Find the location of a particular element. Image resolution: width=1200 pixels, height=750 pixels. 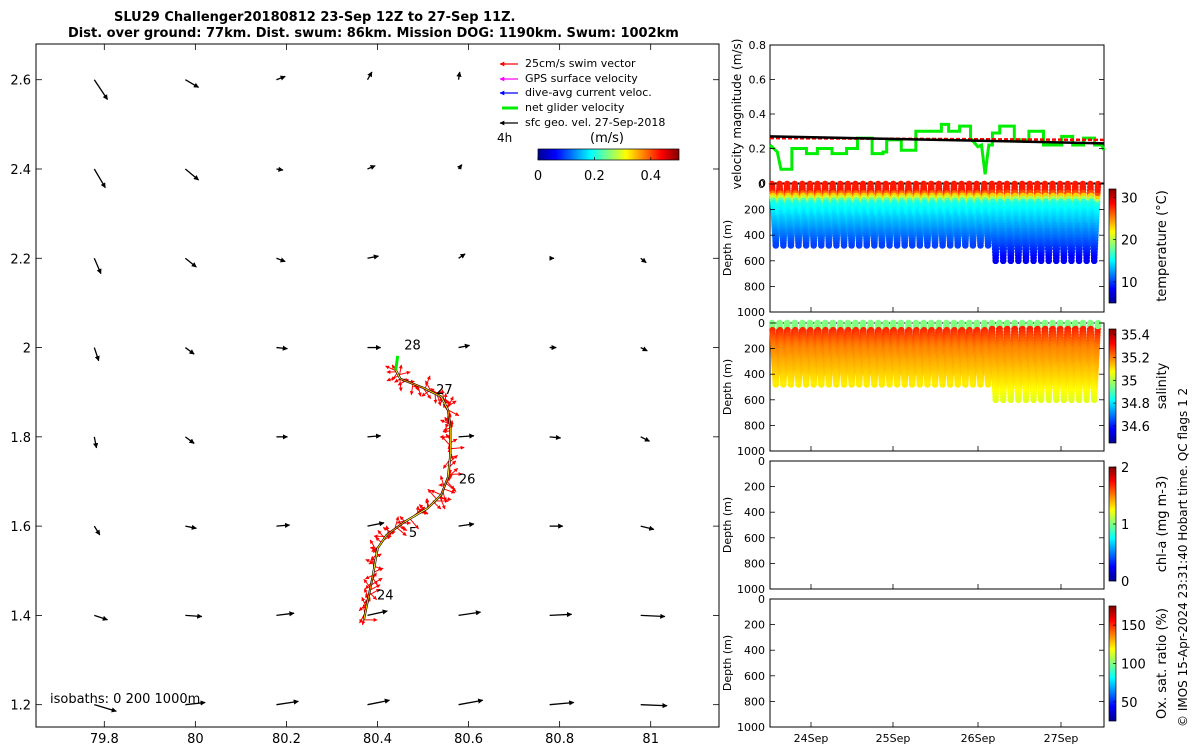

velocity-panel: 00.20.40.60.8 velocity magnitude (m/s) is located at coordinates (918, 114).